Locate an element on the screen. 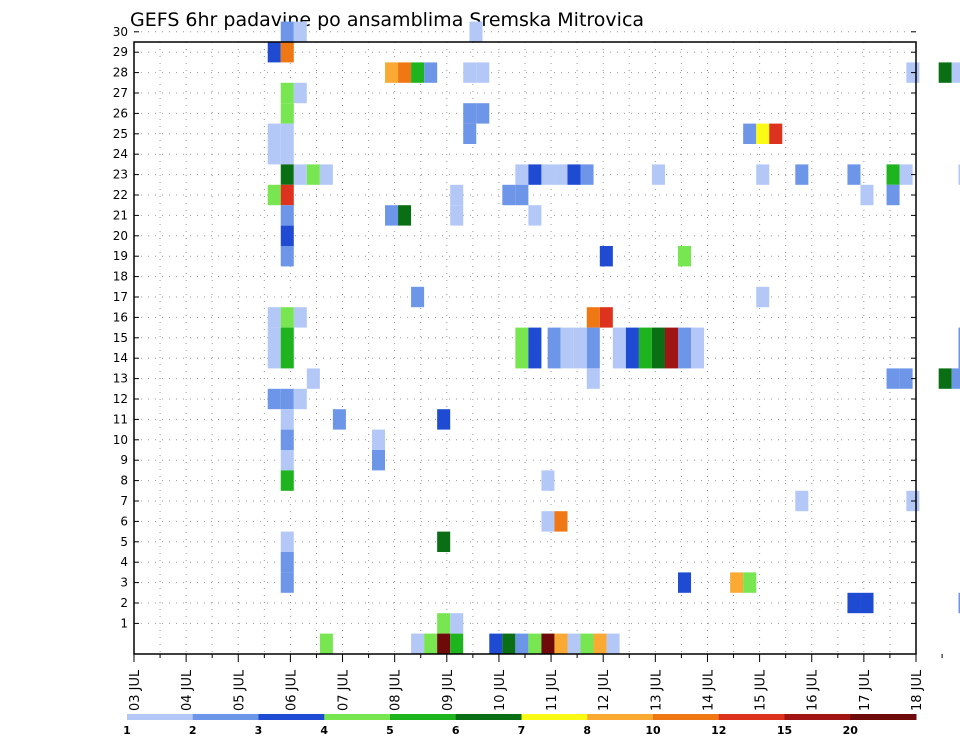 This screenshot has height=742, width=960. y-tick-label: 27 is located at coordinates (120, 93).